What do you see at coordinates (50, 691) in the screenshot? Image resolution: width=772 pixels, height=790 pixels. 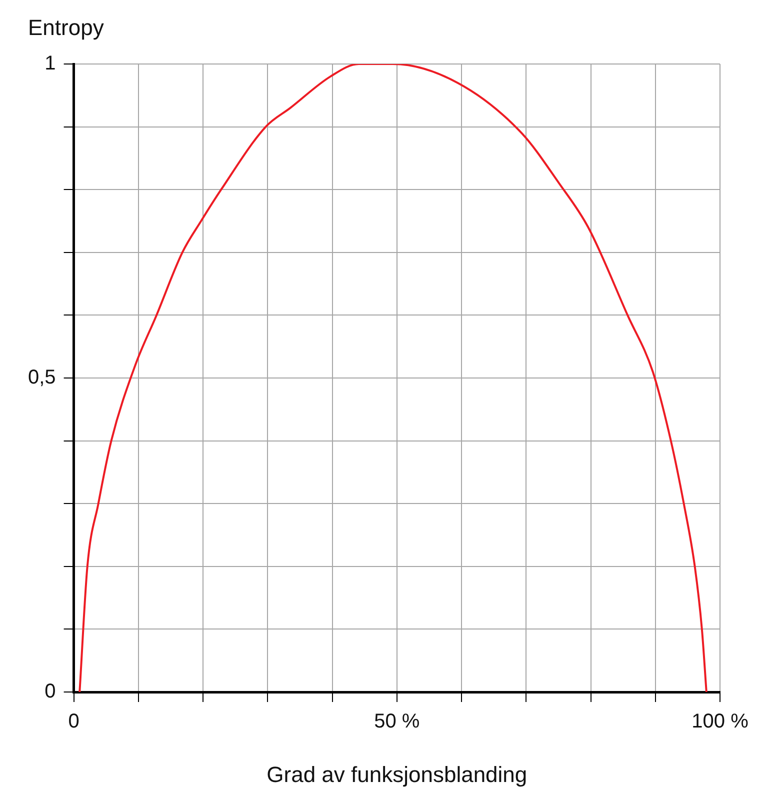 I see `y-tick-label: 0` at bounding box center [50, 691].